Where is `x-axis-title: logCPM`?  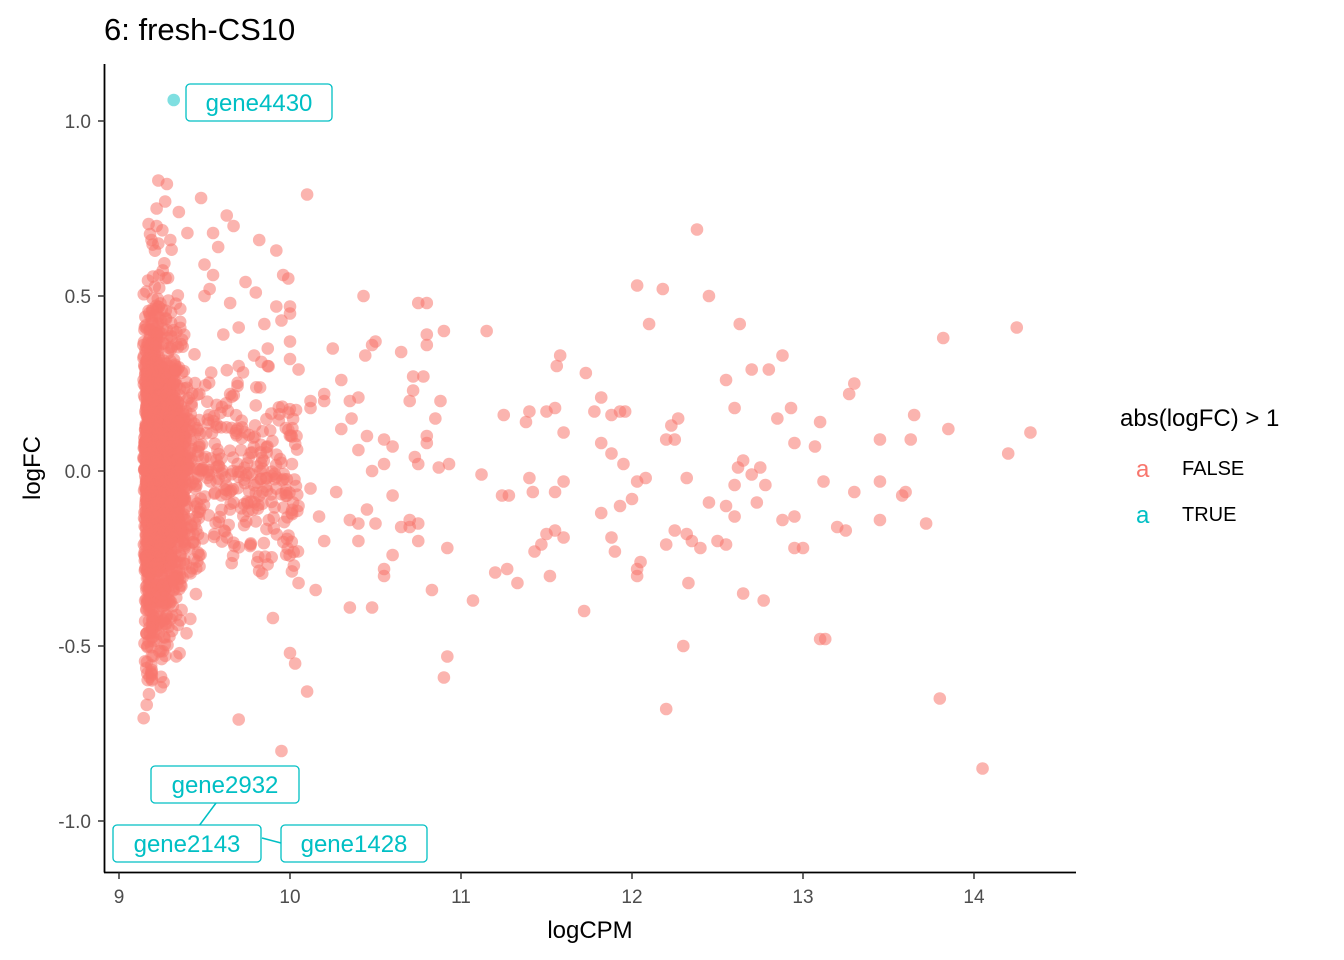
x-axis-title: logCPM is located at coordinates (589, 930).